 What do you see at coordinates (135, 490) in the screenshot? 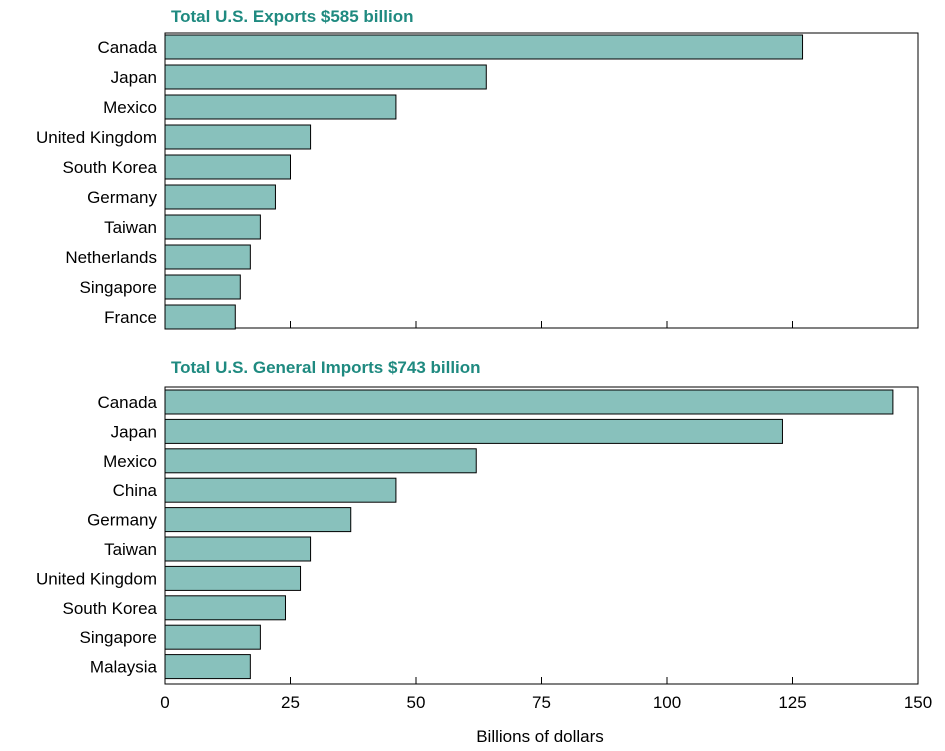
I see `category-label: China` at bounding box center [135, 490].